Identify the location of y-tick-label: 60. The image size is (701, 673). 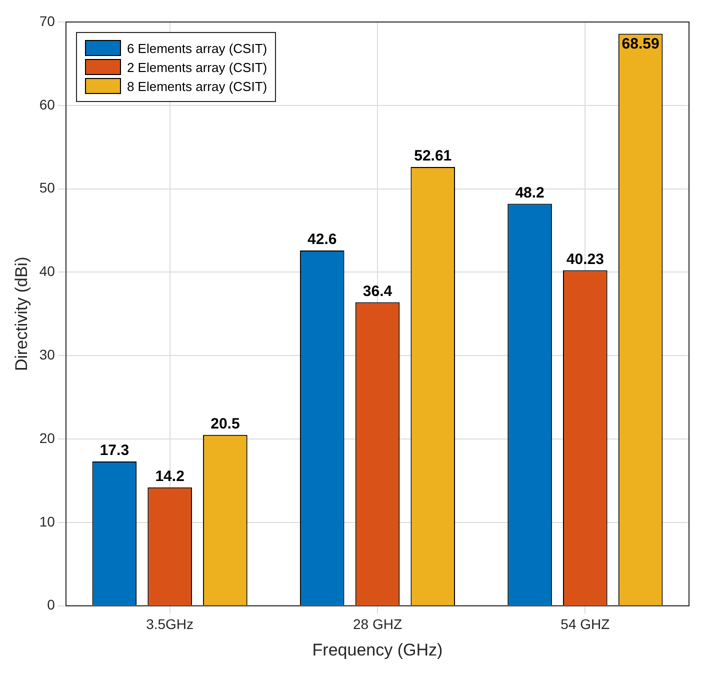
(47, 104).